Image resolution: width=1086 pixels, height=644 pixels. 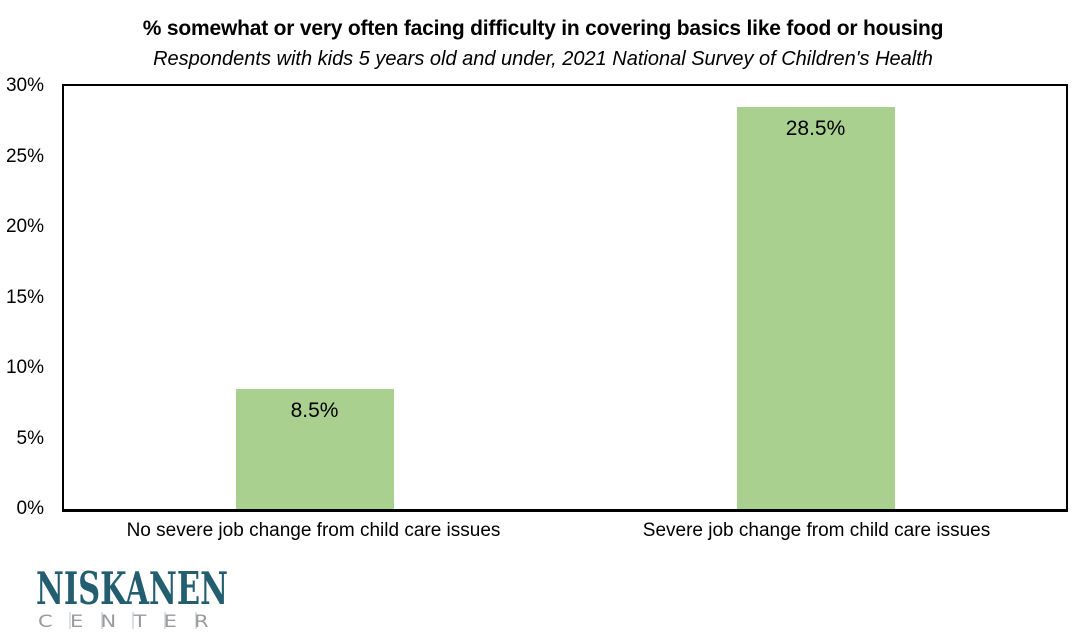 I want to click on y-tick-label: 30%, so click(x=24, y=85).